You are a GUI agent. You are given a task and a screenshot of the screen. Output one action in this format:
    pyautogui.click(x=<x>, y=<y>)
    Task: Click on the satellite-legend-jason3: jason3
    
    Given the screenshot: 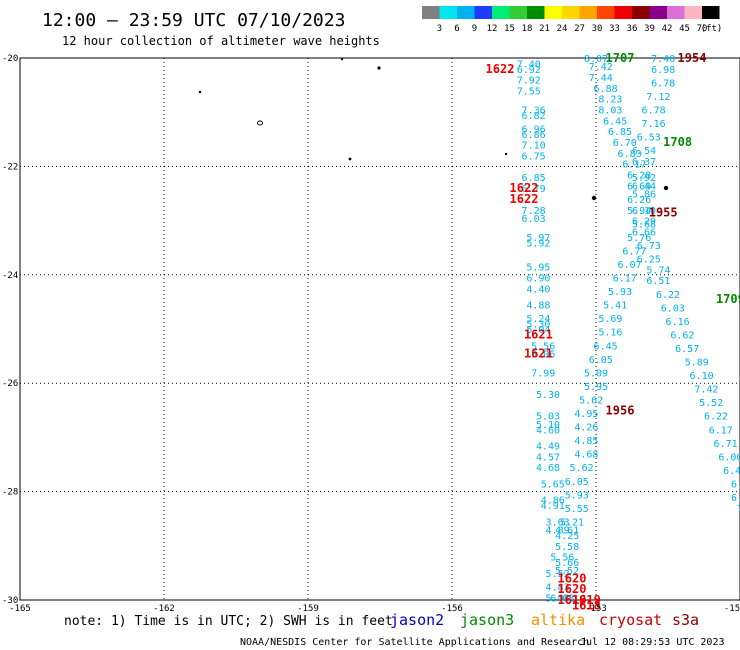 What is the action you would take?
    pyautogui.click(x=487, y=620)
    